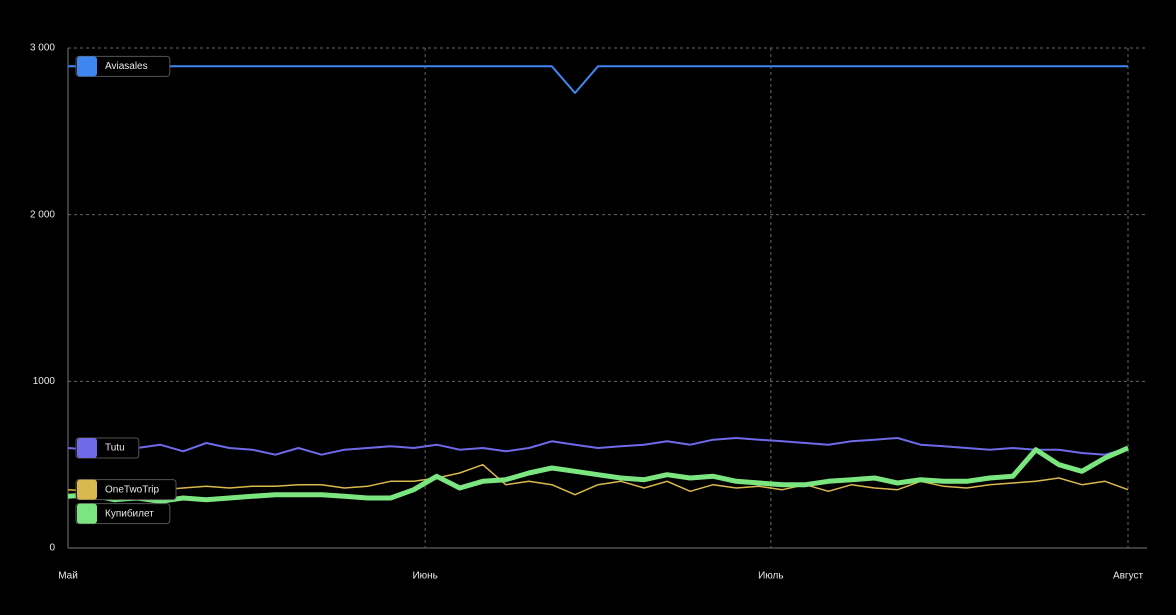 Image resolution: width=1176 pixels, height=615 pixels. Describe the element at coordinates (115, 448) in the screenshot. I see `legend-label: Tutu` at that location.